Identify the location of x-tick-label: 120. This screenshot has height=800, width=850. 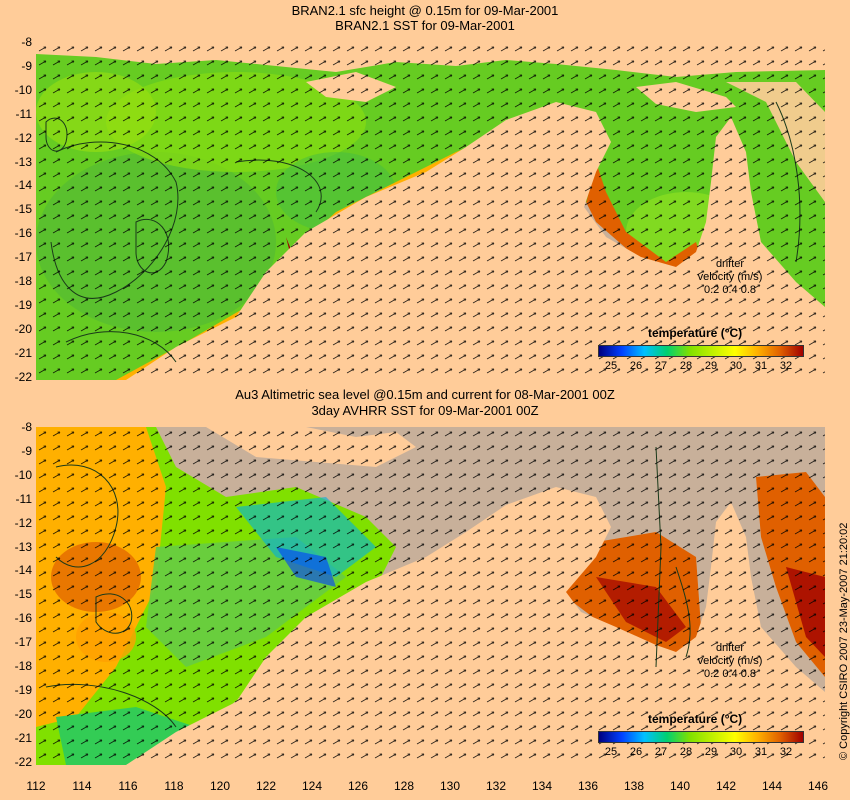
(220, 786).